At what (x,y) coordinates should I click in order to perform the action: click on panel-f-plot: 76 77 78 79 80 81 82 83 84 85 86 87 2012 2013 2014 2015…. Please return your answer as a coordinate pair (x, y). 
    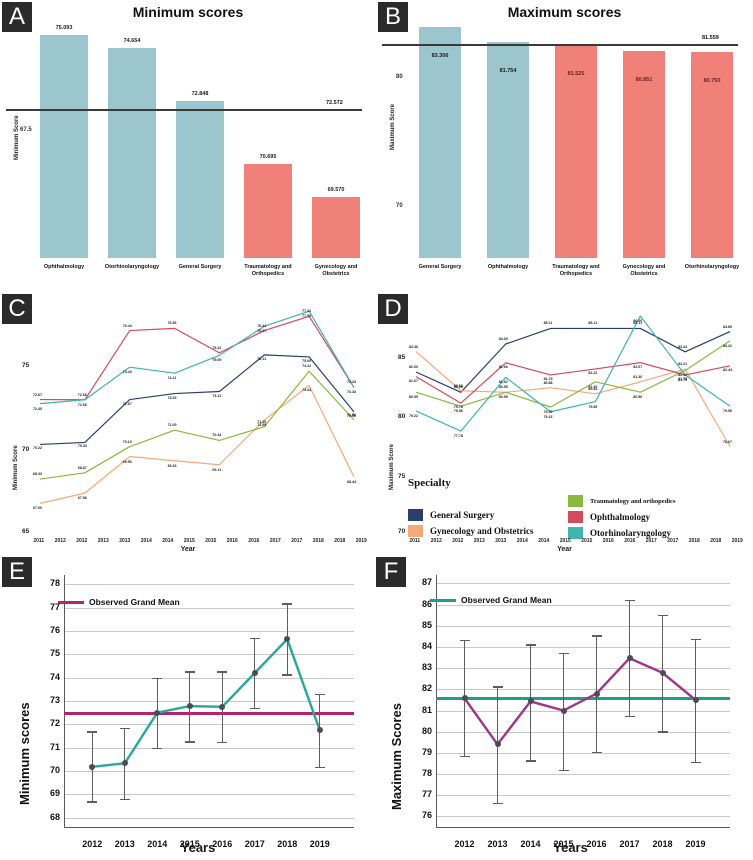
    Looking at the image, I should click on (572, 712).